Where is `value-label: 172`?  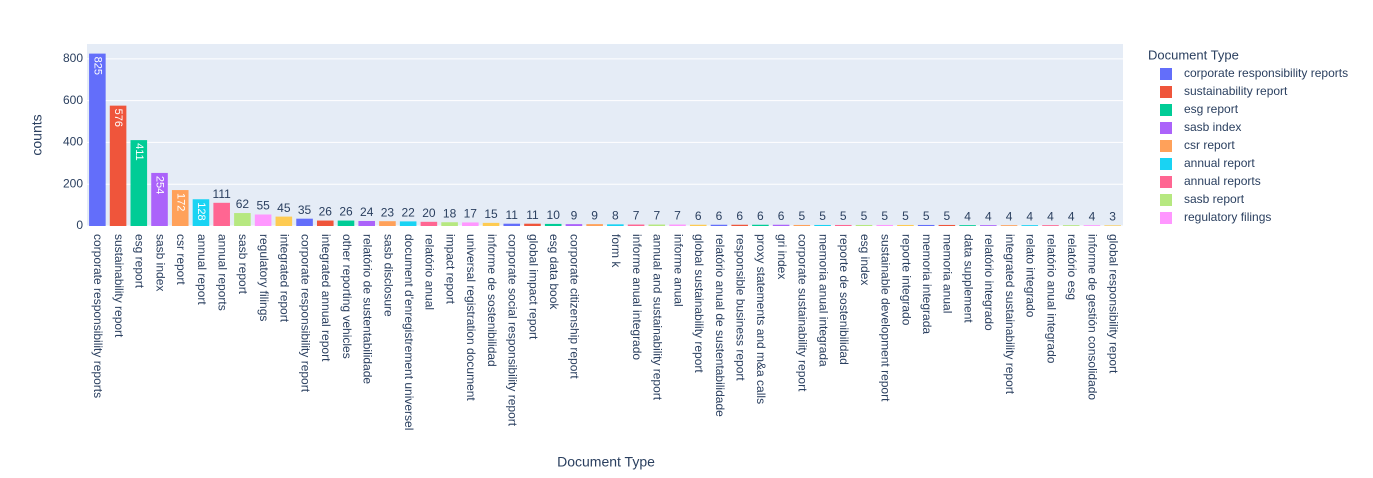
value-label: 172 is located at coordinates (180, 202).